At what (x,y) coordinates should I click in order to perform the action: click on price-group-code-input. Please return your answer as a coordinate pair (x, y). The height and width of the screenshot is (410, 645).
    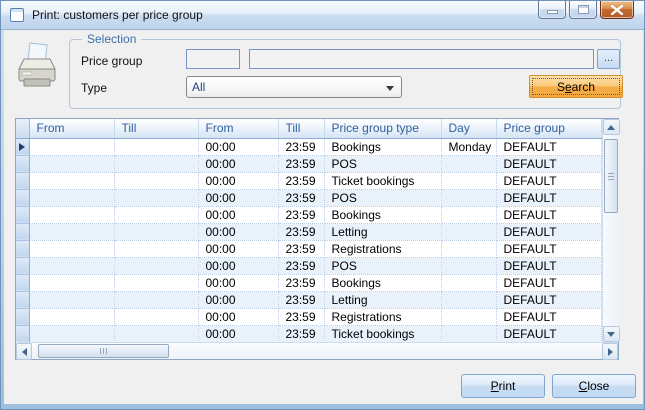
    Looking at the image, I should click on (213, 59).